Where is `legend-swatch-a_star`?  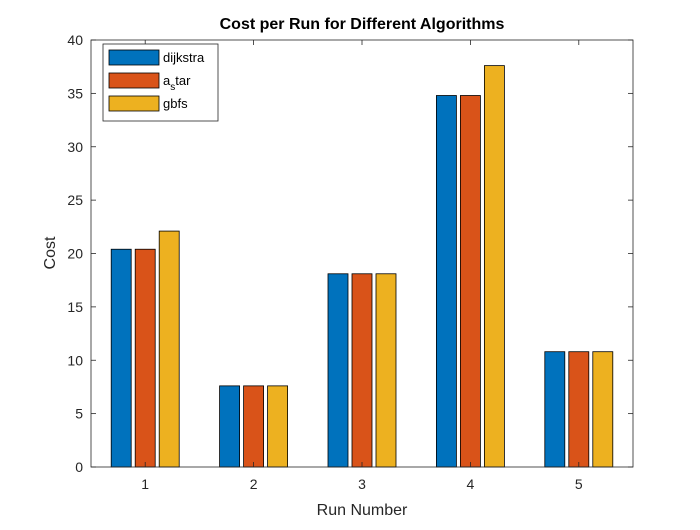
legend-swatch-a_star is located at coordinates (134, 80).